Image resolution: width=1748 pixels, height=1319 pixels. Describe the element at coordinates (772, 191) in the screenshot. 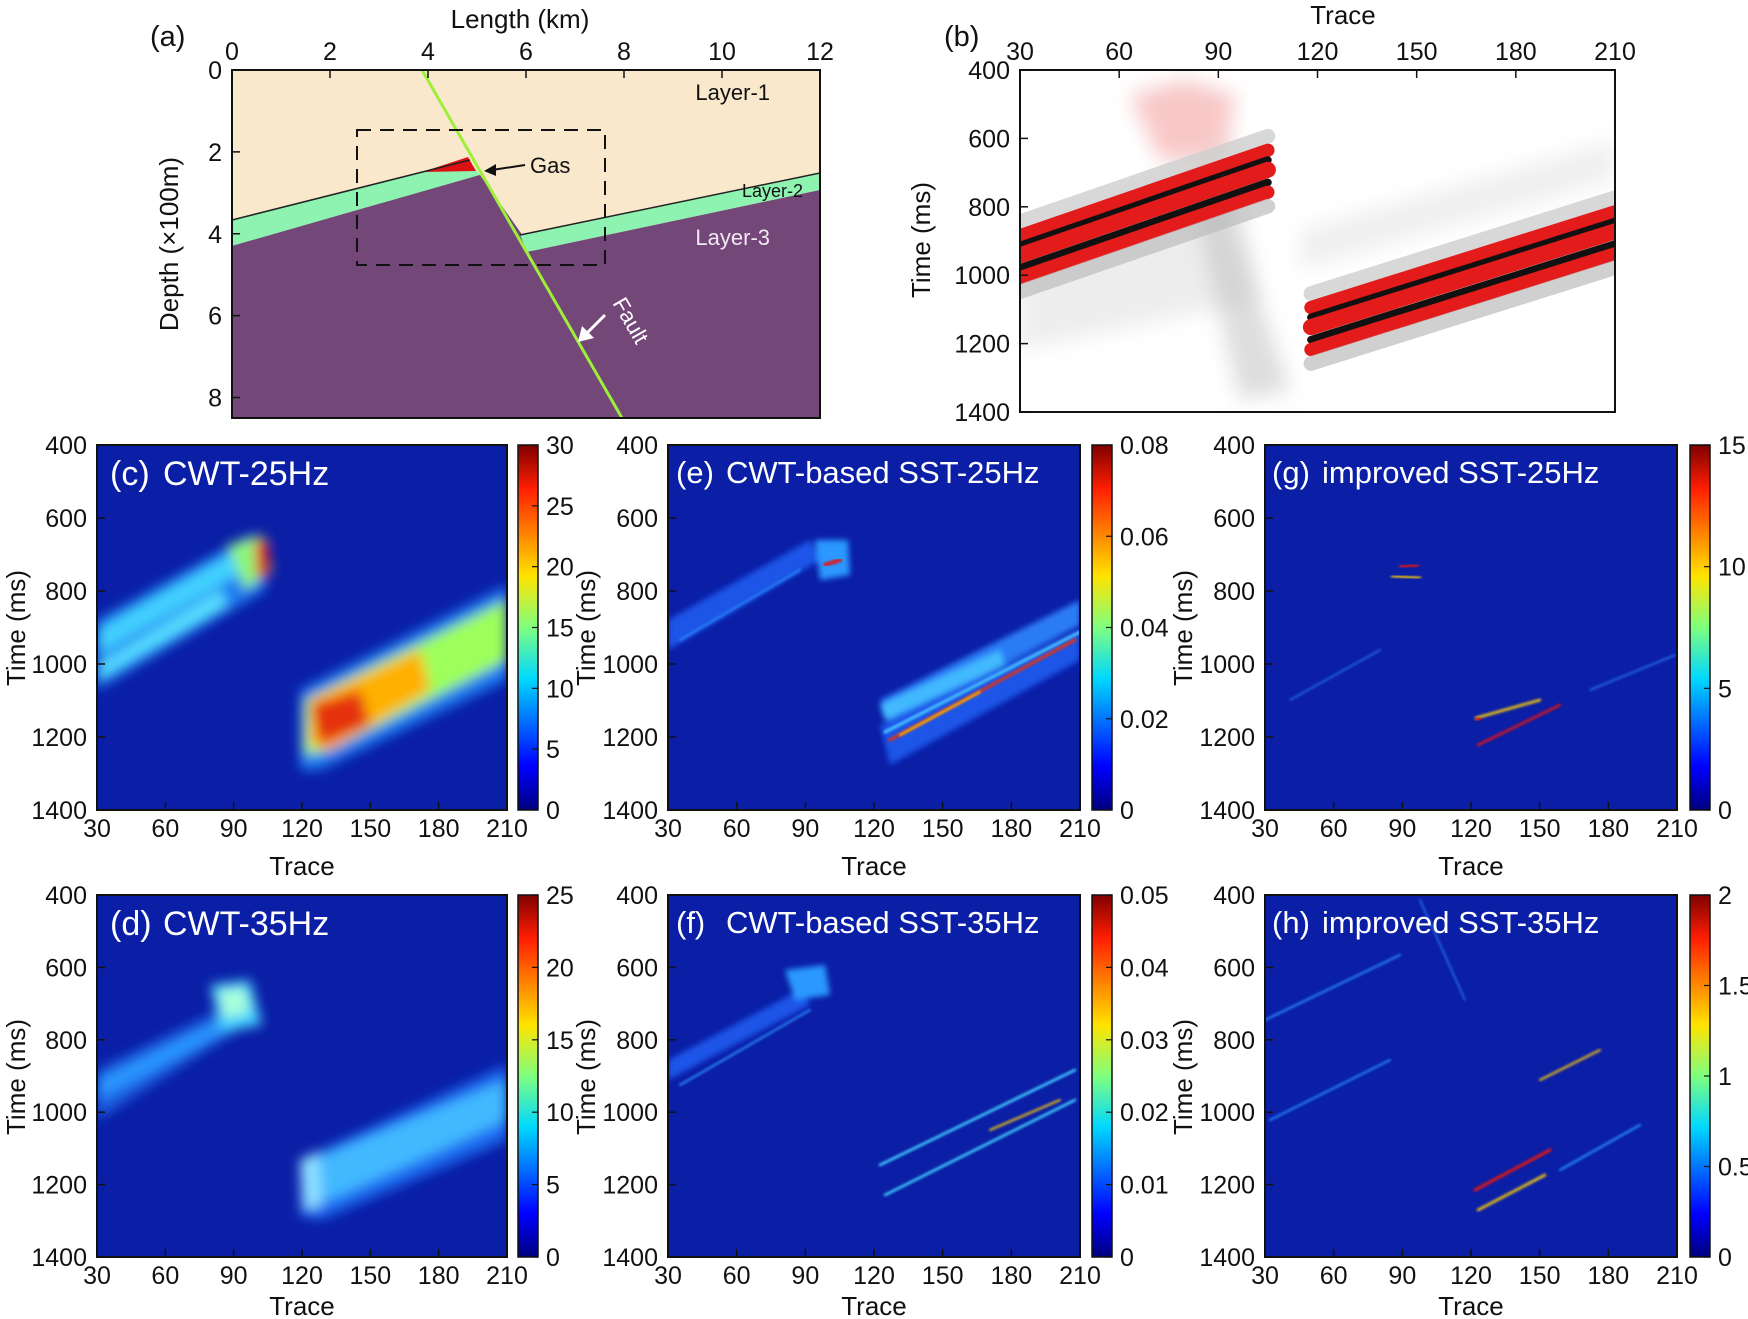

I see `layer-2-label: Layer-2` at that location.